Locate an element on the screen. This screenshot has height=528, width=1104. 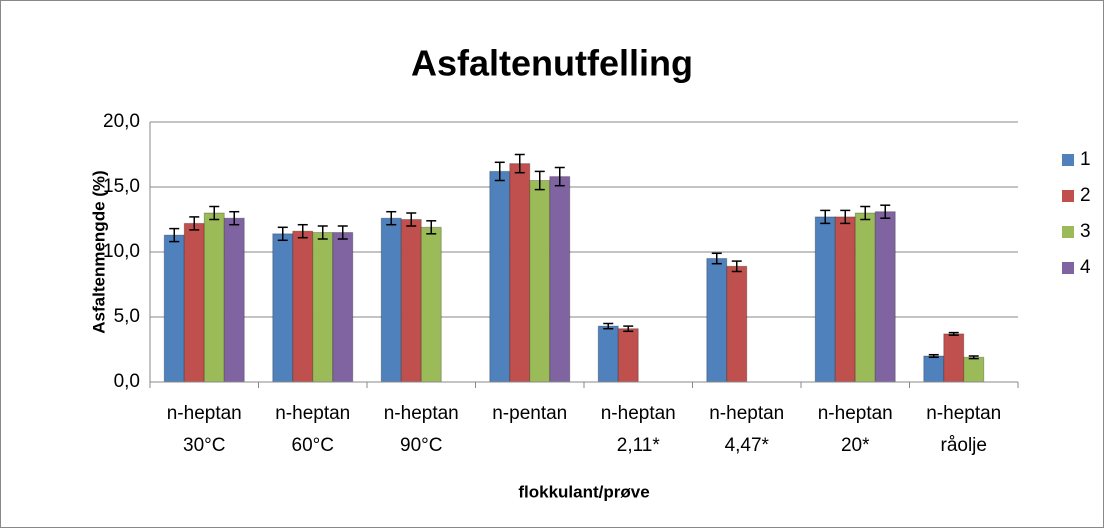
x-tick-label: n-pentan is located at coordinates (530, 413).